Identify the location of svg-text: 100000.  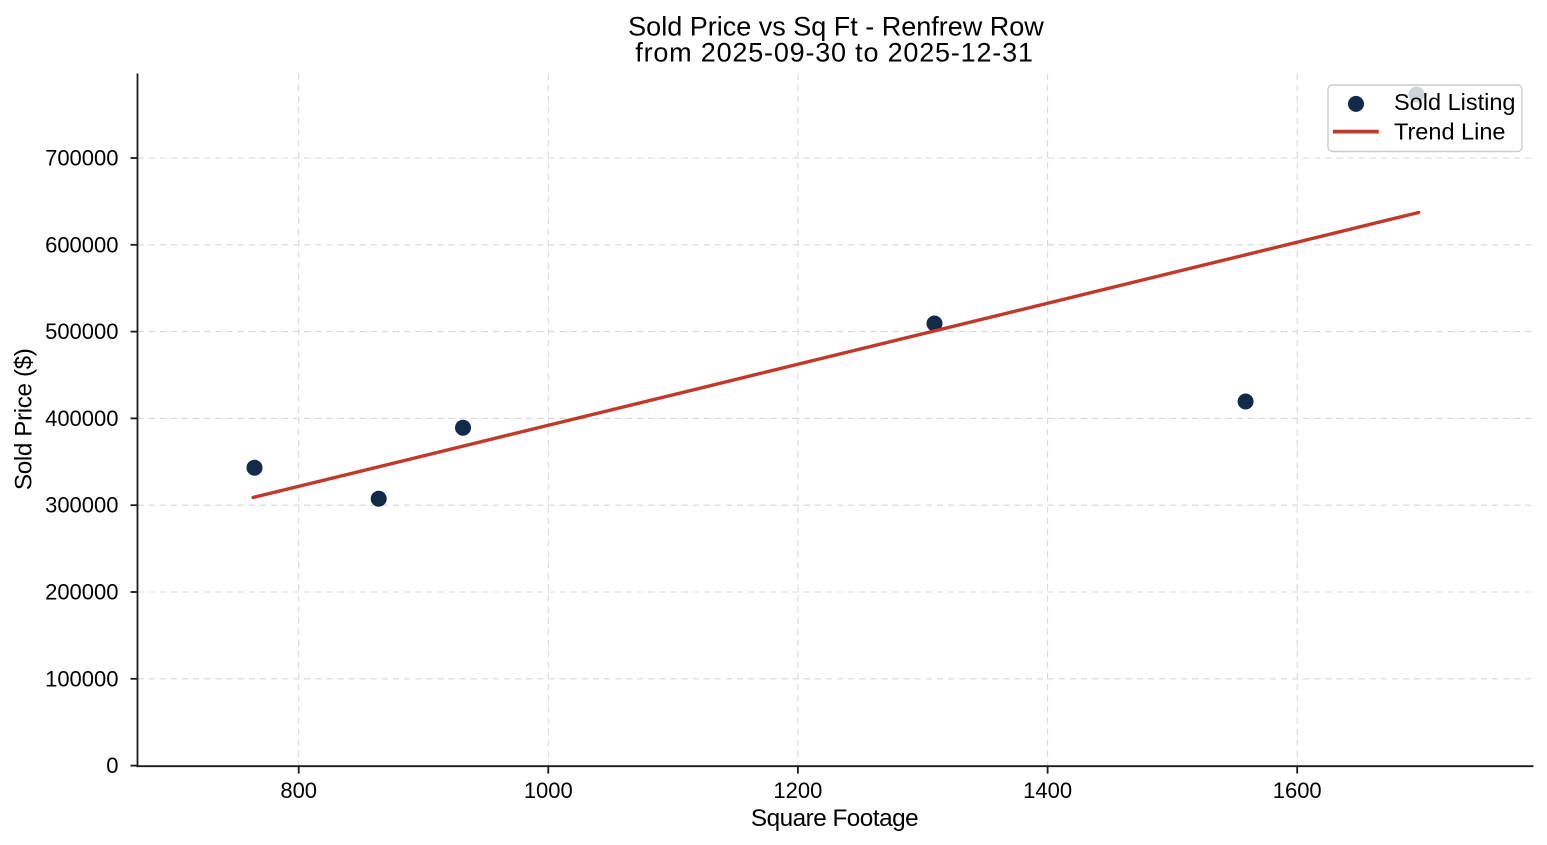
(81, 678).